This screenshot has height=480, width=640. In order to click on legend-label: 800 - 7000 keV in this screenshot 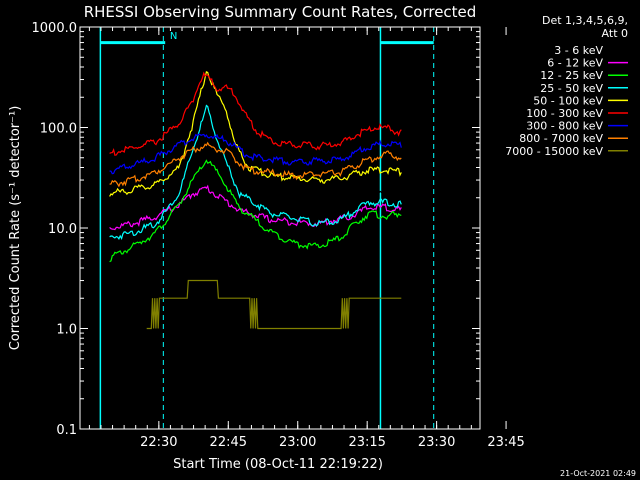, I will do `click(561, 138)`.